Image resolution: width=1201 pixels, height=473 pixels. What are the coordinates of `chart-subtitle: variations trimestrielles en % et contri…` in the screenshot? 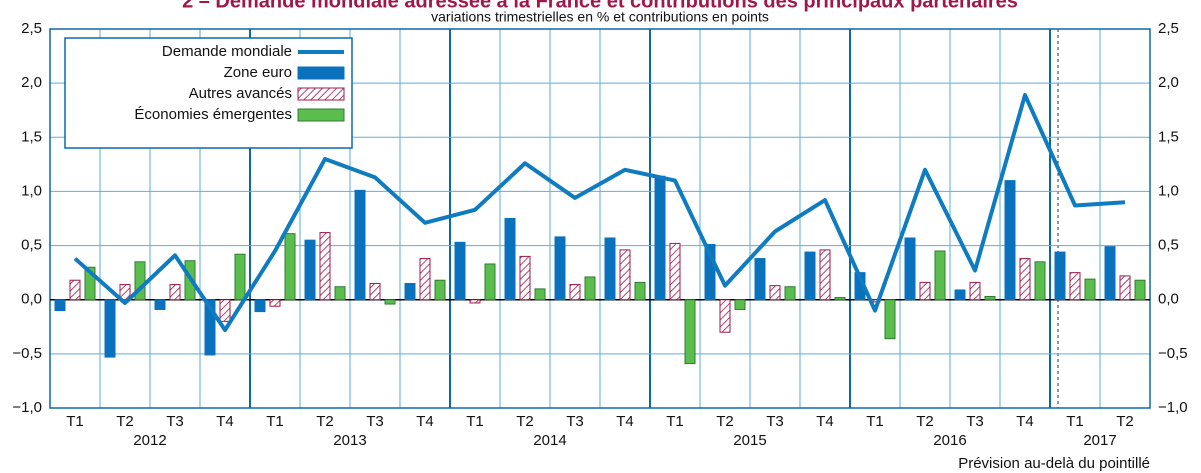 It's located at (600, 17).